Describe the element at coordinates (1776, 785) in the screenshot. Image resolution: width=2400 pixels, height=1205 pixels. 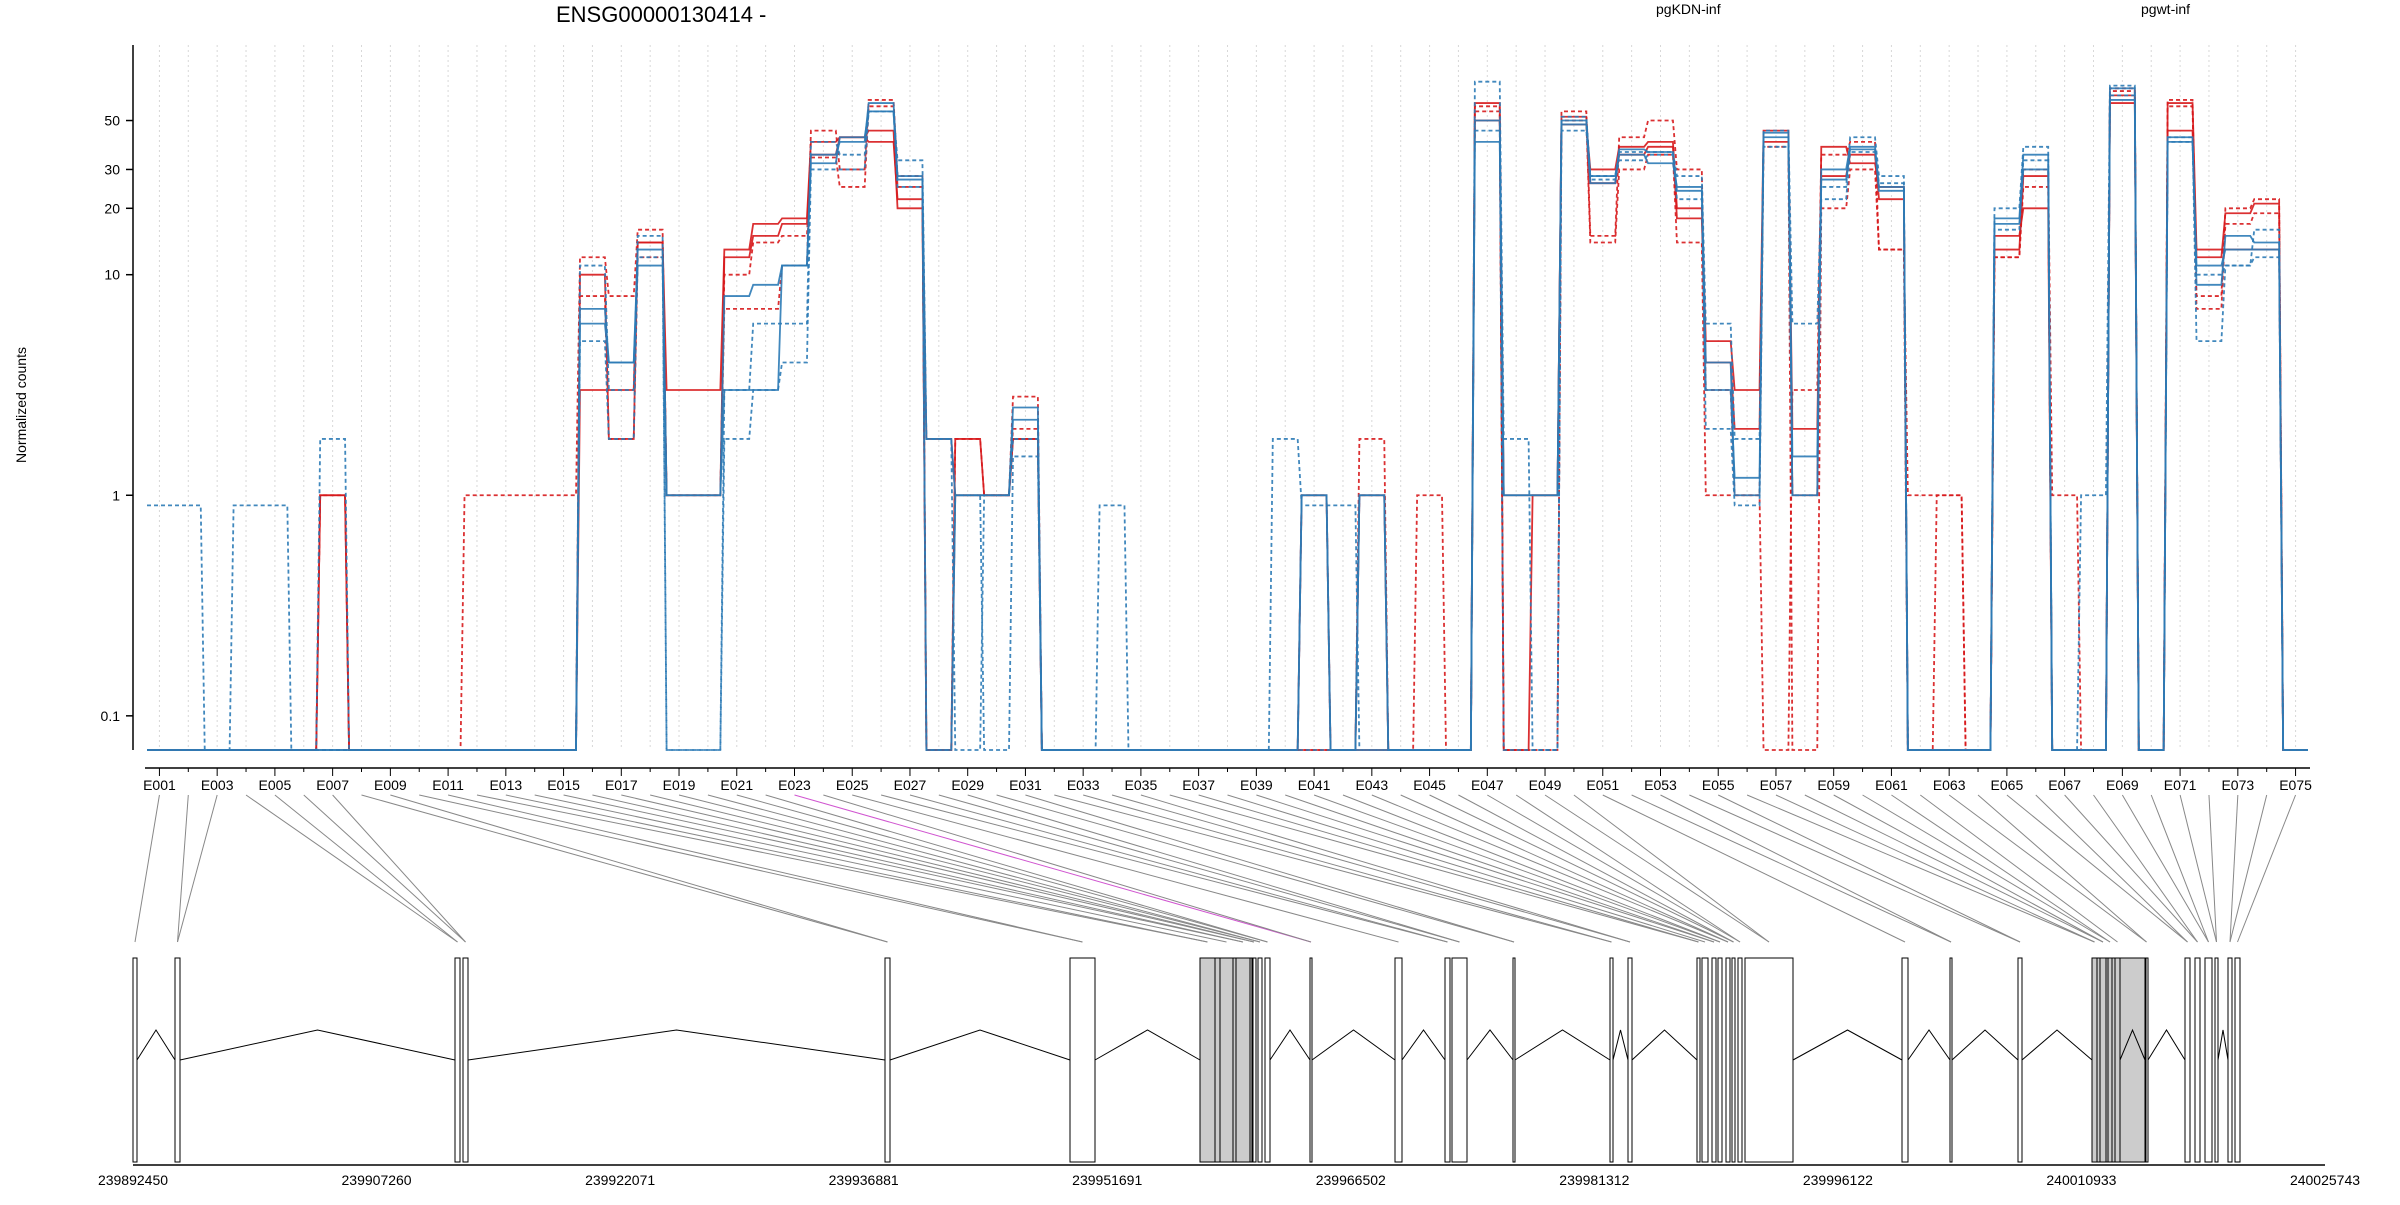
I see `x-tick-label: E057` at that location.